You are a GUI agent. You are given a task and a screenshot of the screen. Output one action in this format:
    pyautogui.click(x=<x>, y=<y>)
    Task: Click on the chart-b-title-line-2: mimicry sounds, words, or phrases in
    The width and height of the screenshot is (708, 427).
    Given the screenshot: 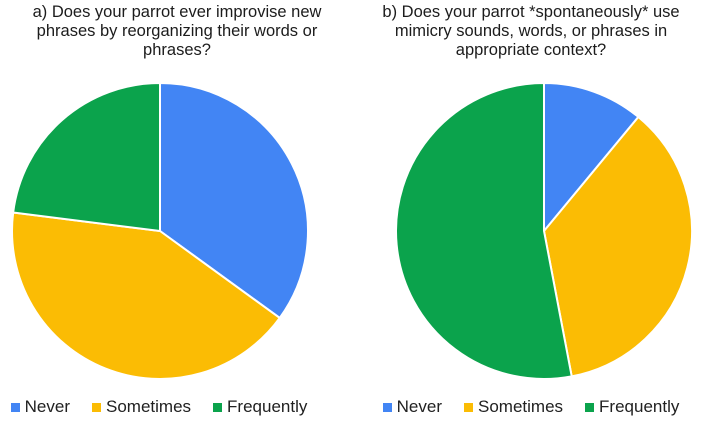 What is the action you would take?
    pyautogui.click(x=531, y=31)
    